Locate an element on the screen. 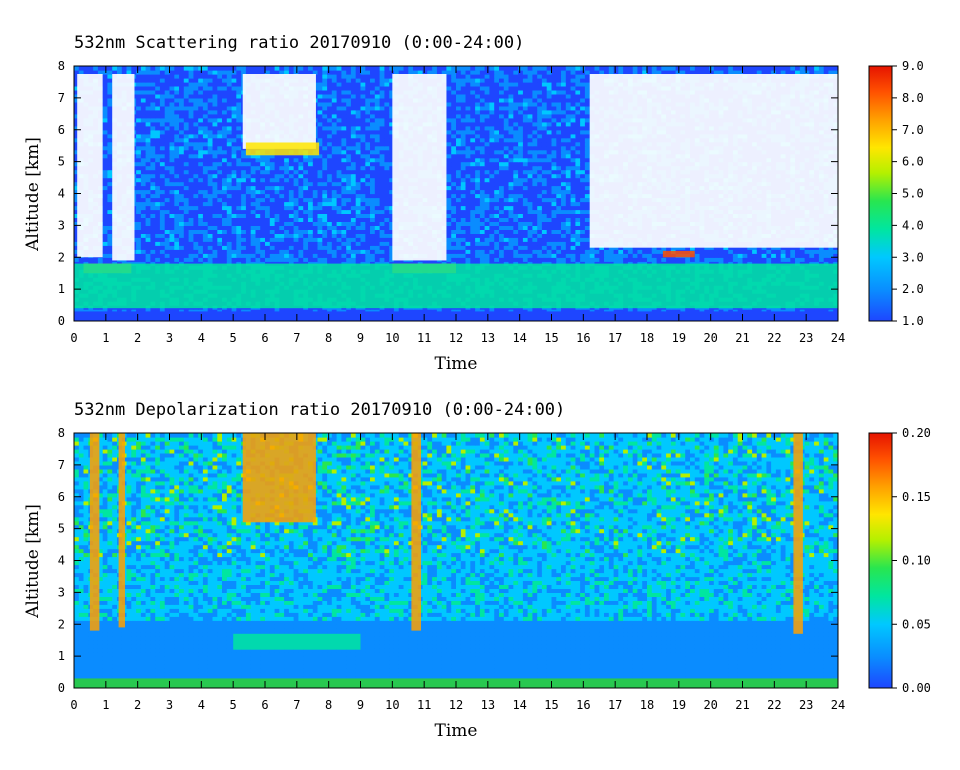 The height and width of the screenshot is (770, 960). colorbar-tick-label: 8.0 is located at coordinates (913, 98).